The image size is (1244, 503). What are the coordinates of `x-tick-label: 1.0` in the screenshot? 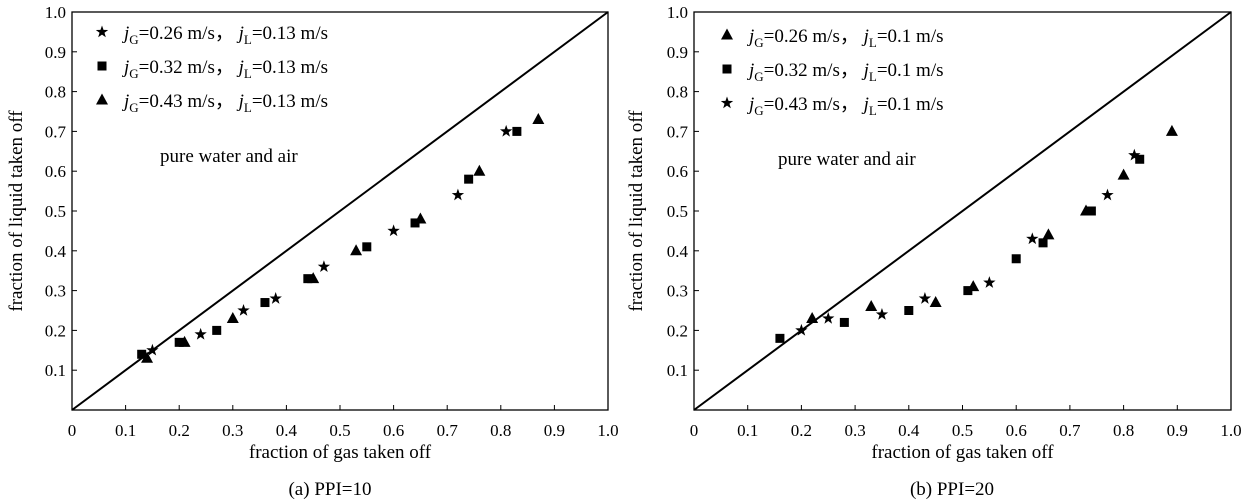 It's located at (1230, 430).